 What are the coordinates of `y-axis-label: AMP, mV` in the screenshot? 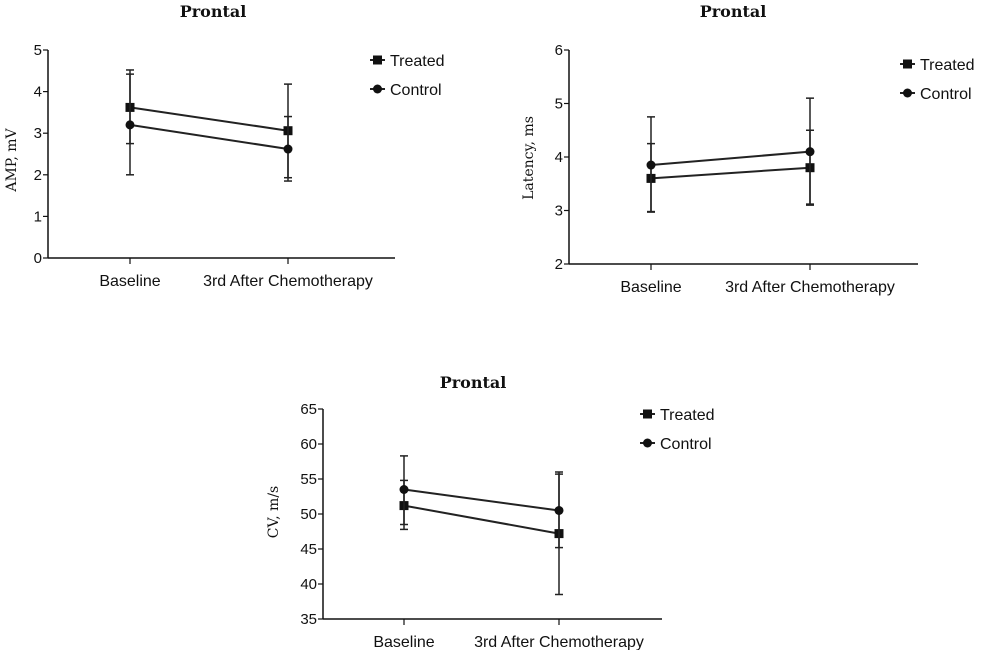 It's located at (12, 159).